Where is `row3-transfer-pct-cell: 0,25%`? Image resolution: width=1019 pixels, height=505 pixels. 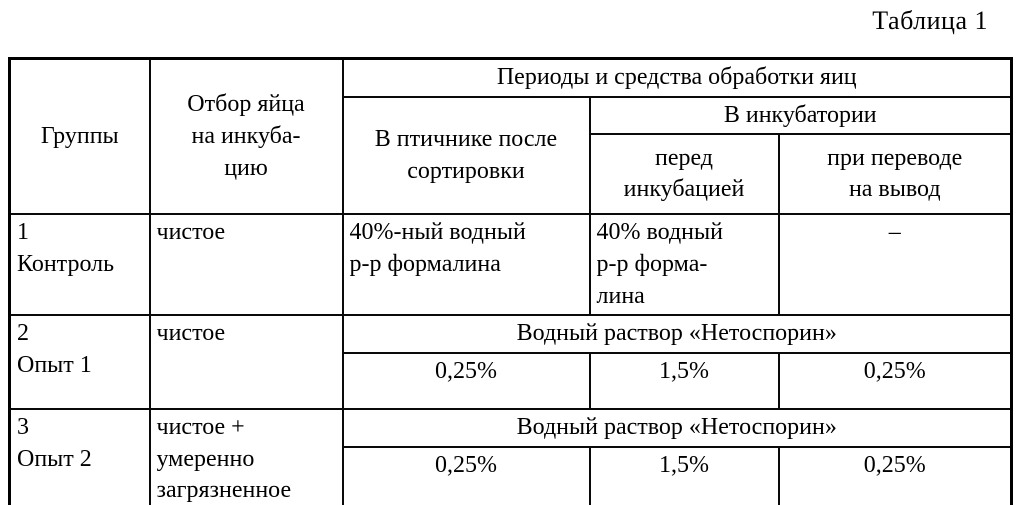
row3-transfer-pct-cell: 0,25% is located at coordinates (895, 475).